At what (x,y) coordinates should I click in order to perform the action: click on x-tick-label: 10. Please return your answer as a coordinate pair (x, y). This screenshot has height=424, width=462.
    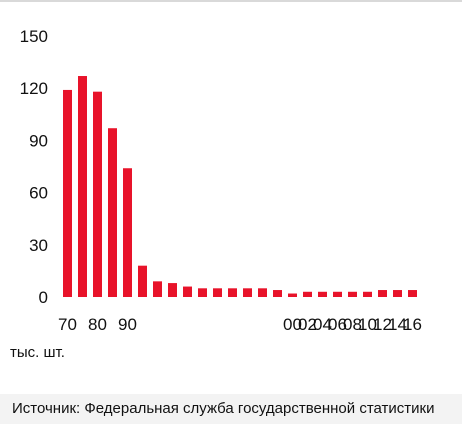
    Looking at the image, I should click on (367, 324).